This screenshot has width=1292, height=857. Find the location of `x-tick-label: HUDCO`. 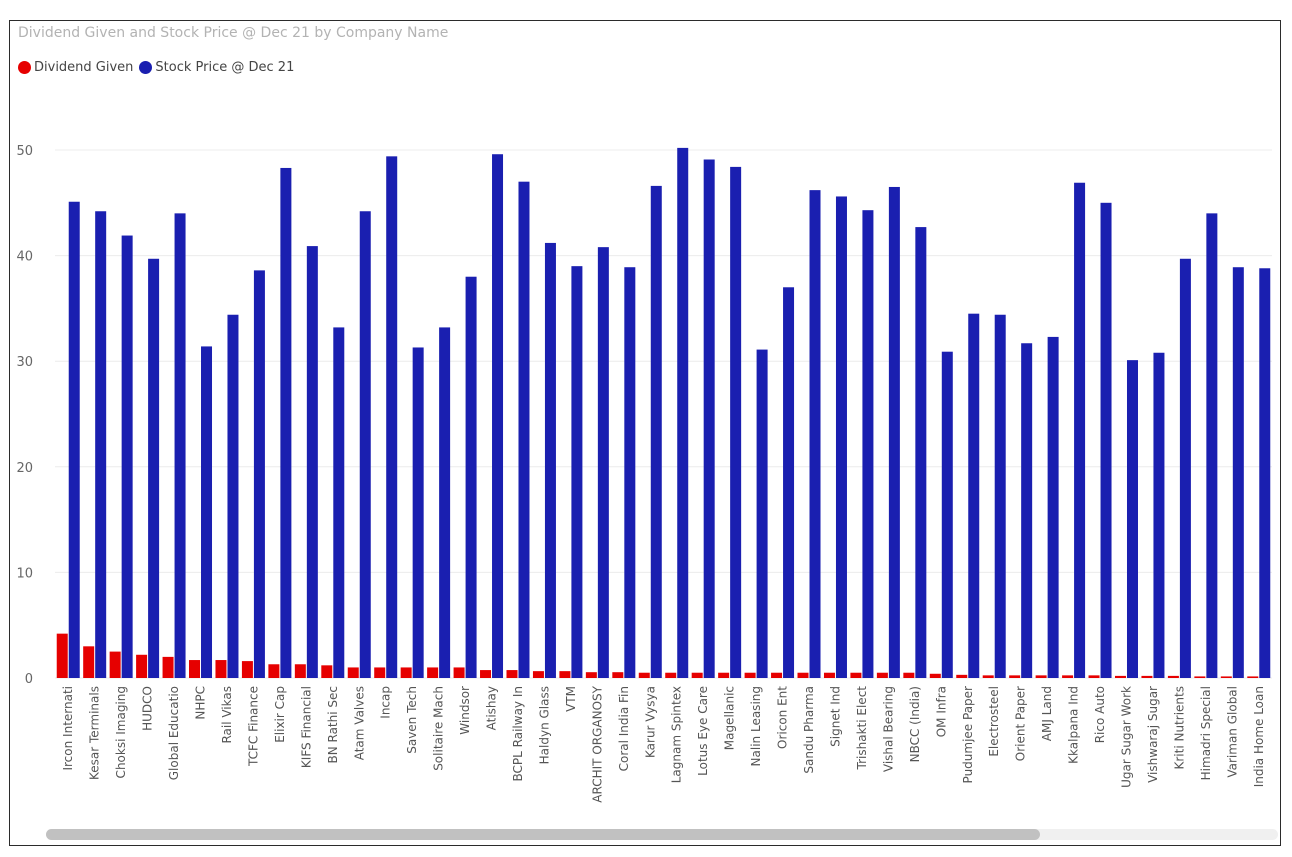

x-tick-label: HUDCO is located at coordinates (148, 708).